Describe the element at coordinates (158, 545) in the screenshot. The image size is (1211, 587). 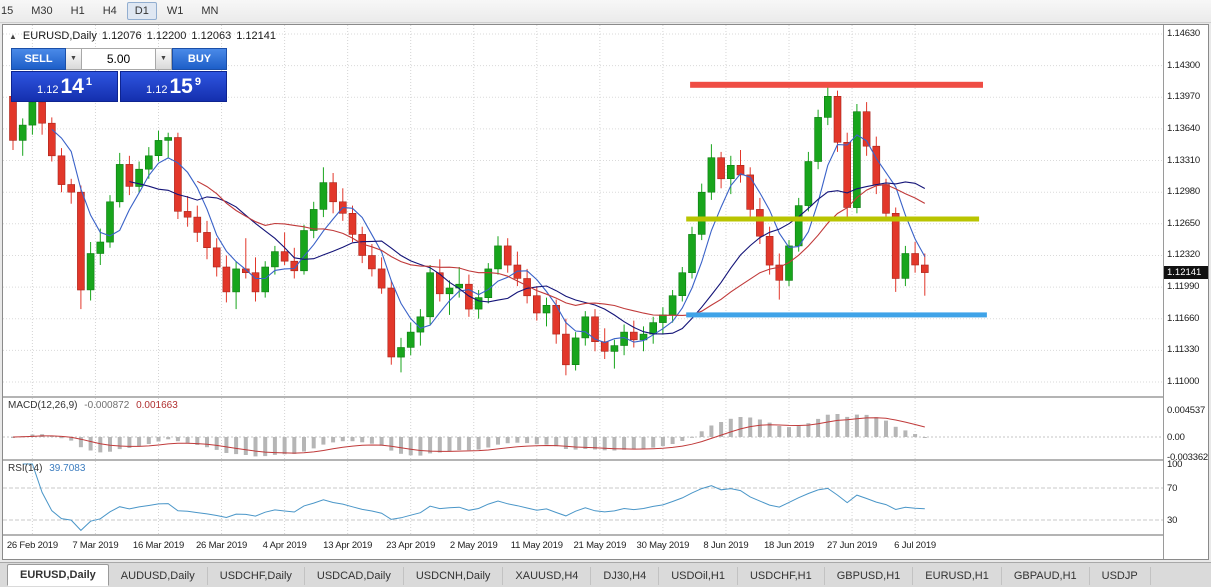
I see `date-axis-label: 16 Mar 2019` at that location.